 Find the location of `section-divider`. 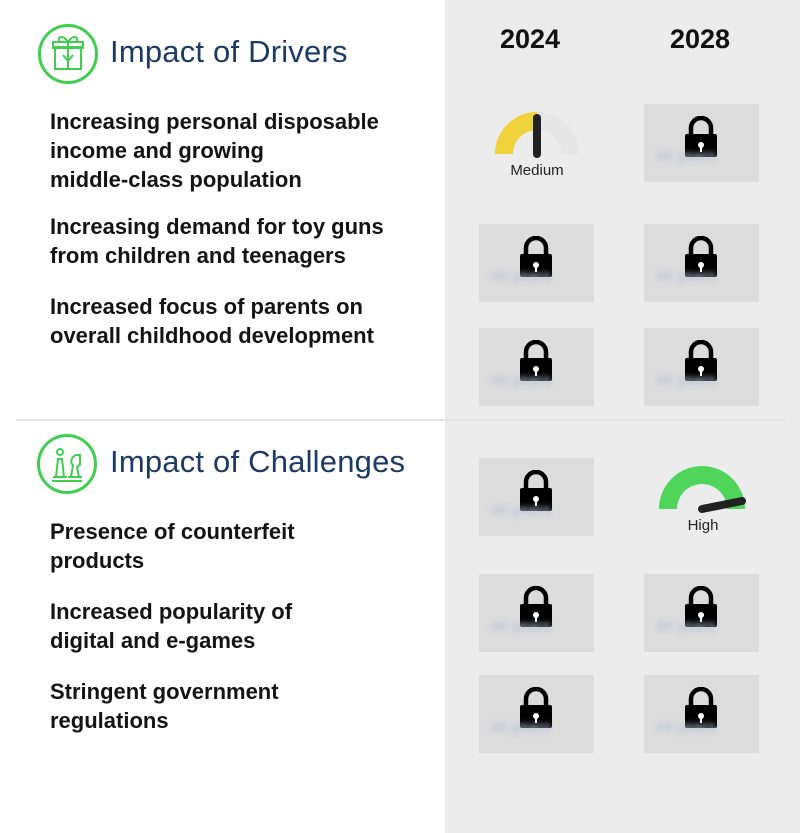

section-divider is located at coordinates (400, 420).